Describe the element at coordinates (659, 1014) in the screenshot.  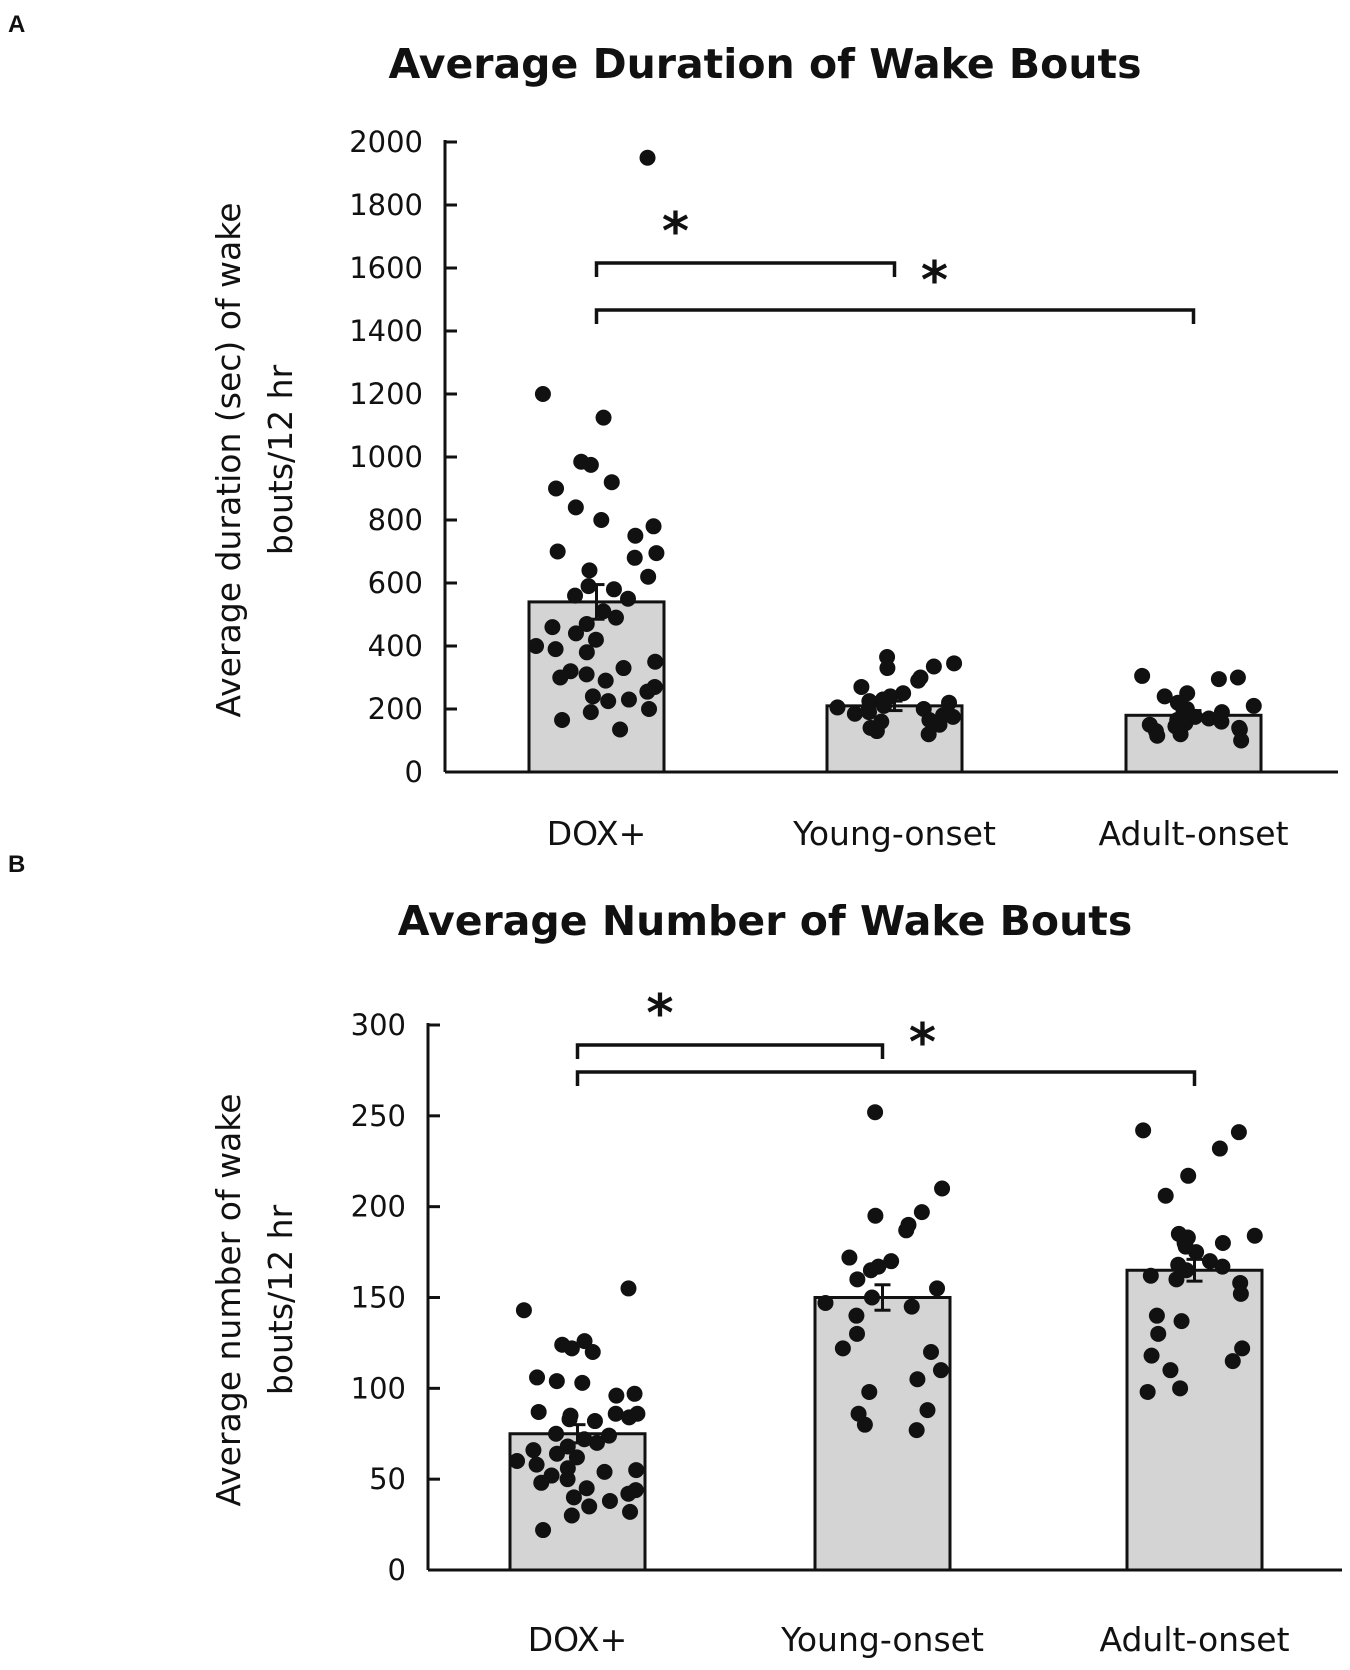
I see `panel-b-sig-star-0: *` at that location.